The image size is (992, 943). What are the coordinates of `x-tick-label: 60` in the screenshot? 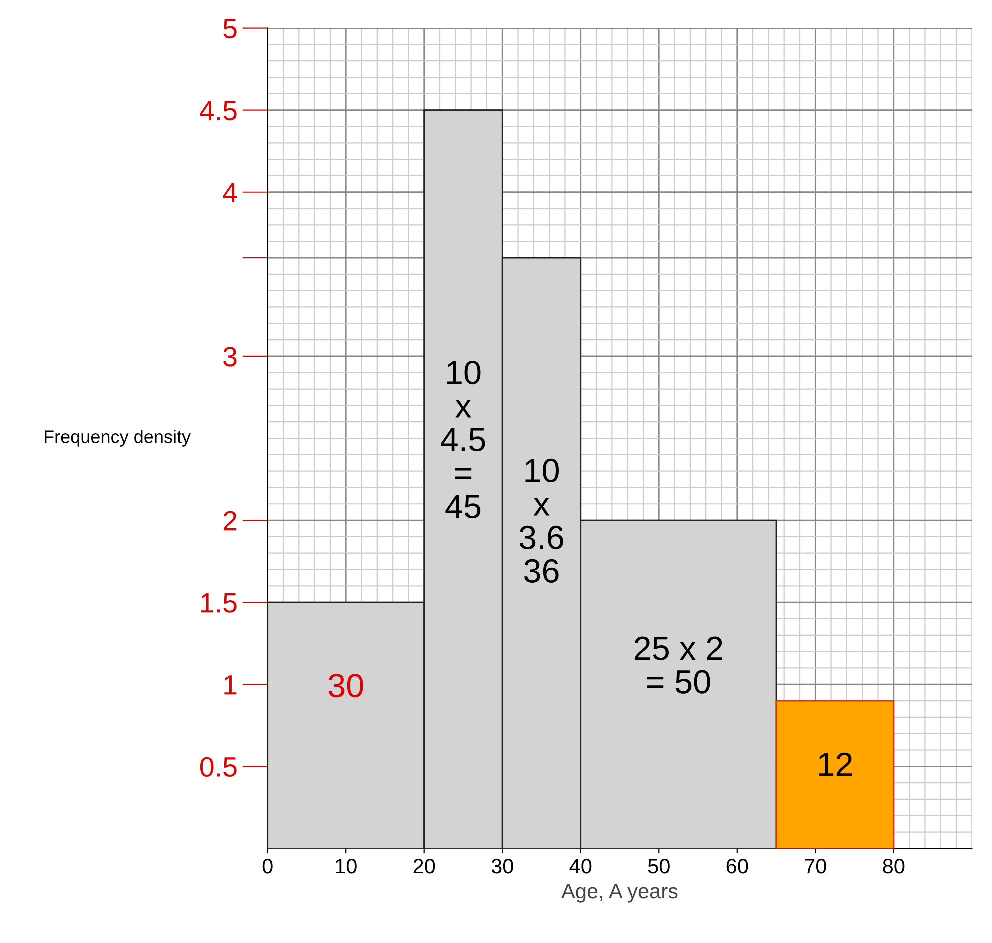 It's located at (737, 866).